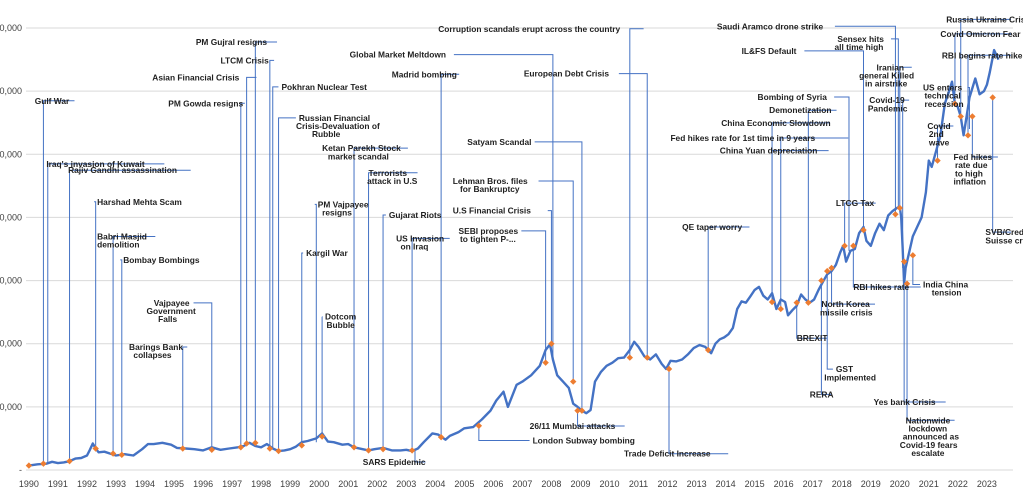  I want to click on y-tick-label: 30,000, so click(11, 281).